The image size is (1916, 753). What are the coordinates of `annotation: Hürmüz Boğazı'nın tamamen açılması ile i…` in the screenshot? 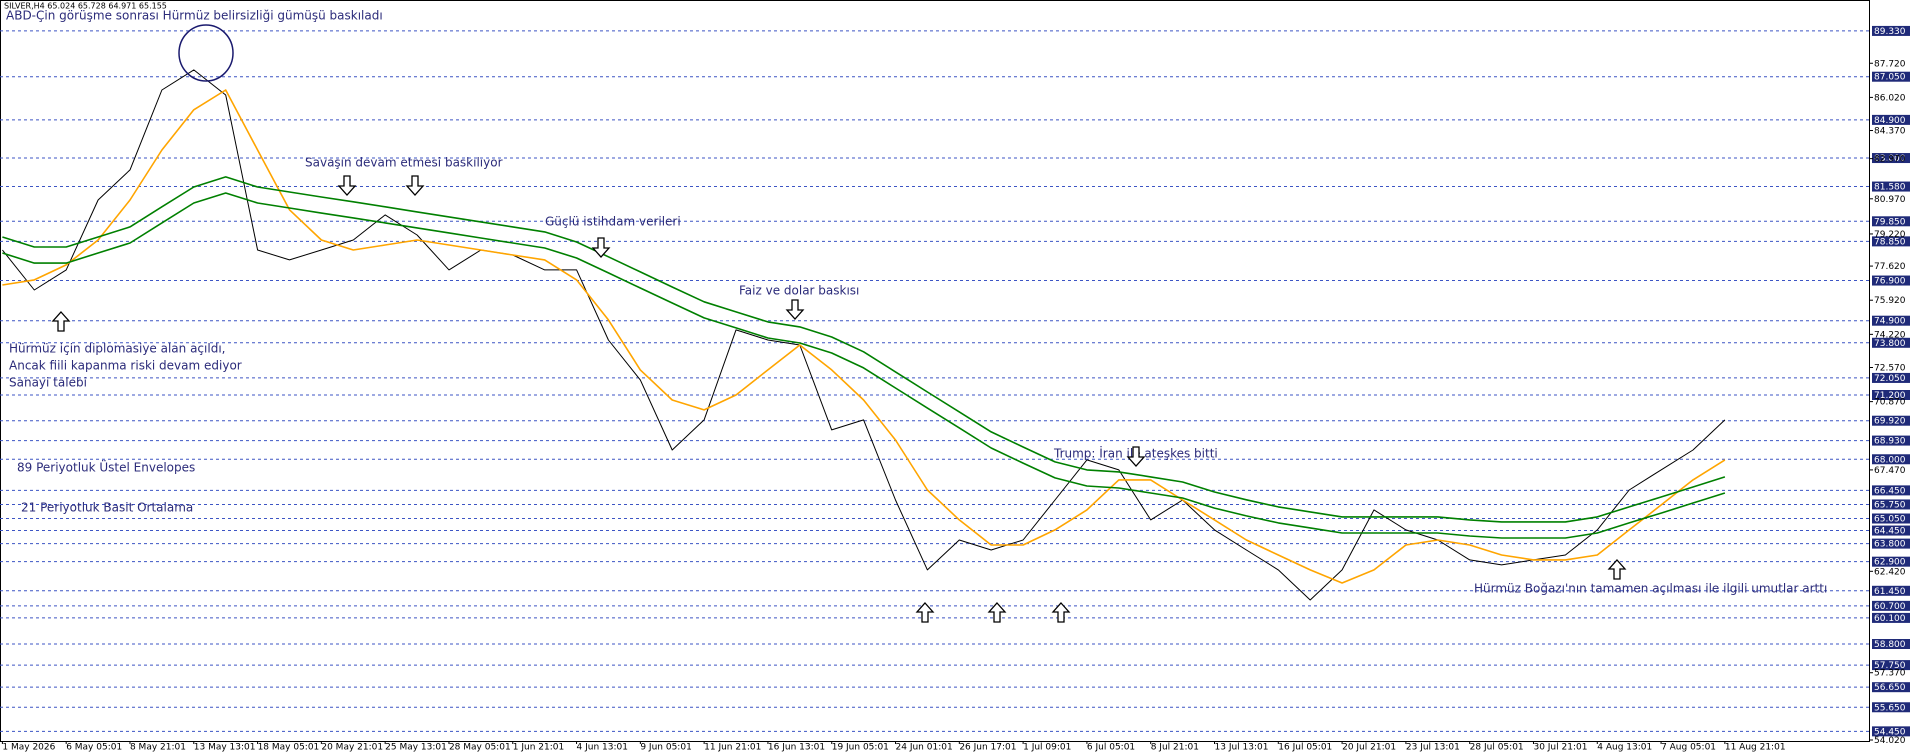 It's located at (1650, 589).